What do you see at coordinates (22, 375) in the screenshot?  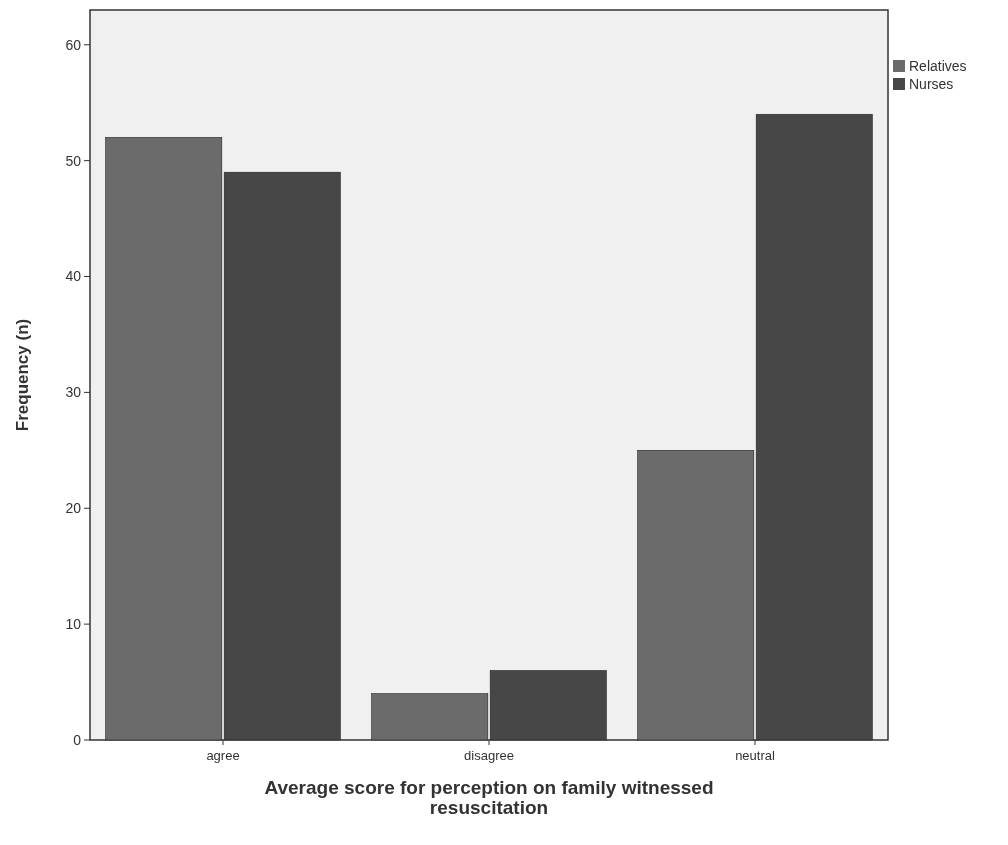 I see `y-axis-title: Frequency (n)` at bounding box center [22, 375].